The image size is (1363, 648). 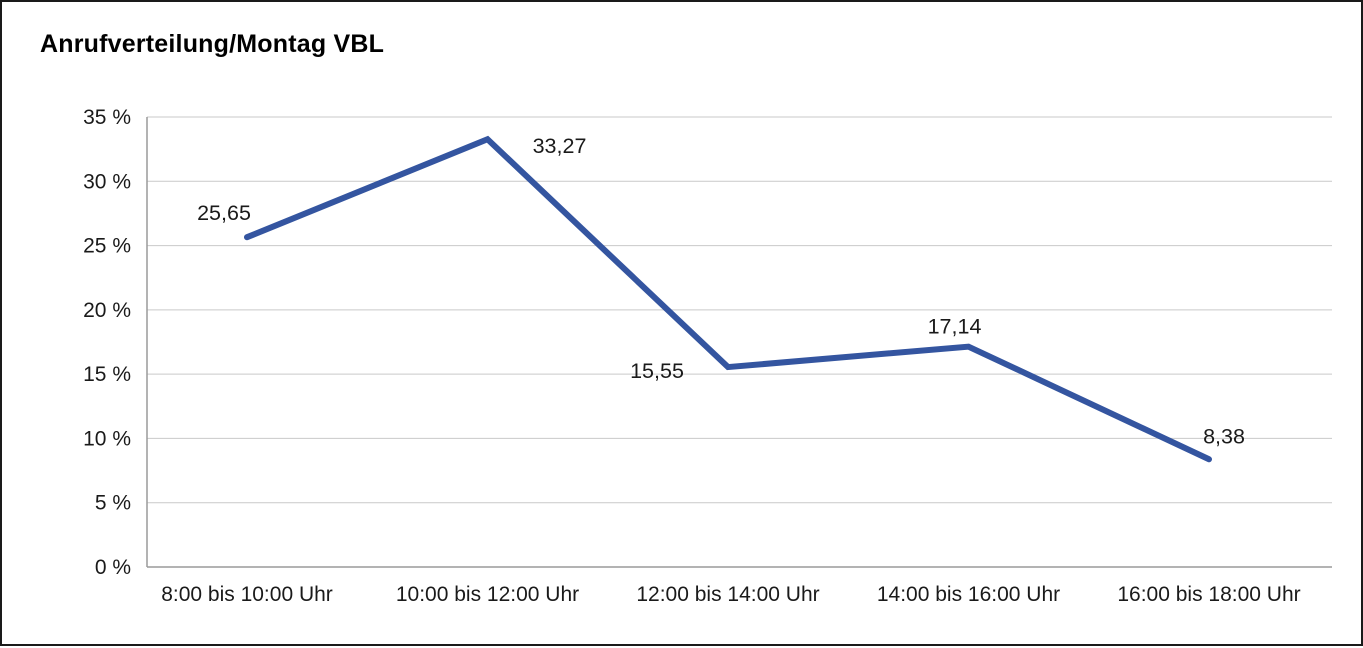 What do you see at coordinates (107, 181) in the screenshot?
I see `y-tick-label: 30 %` at bounding box center [107, 181].